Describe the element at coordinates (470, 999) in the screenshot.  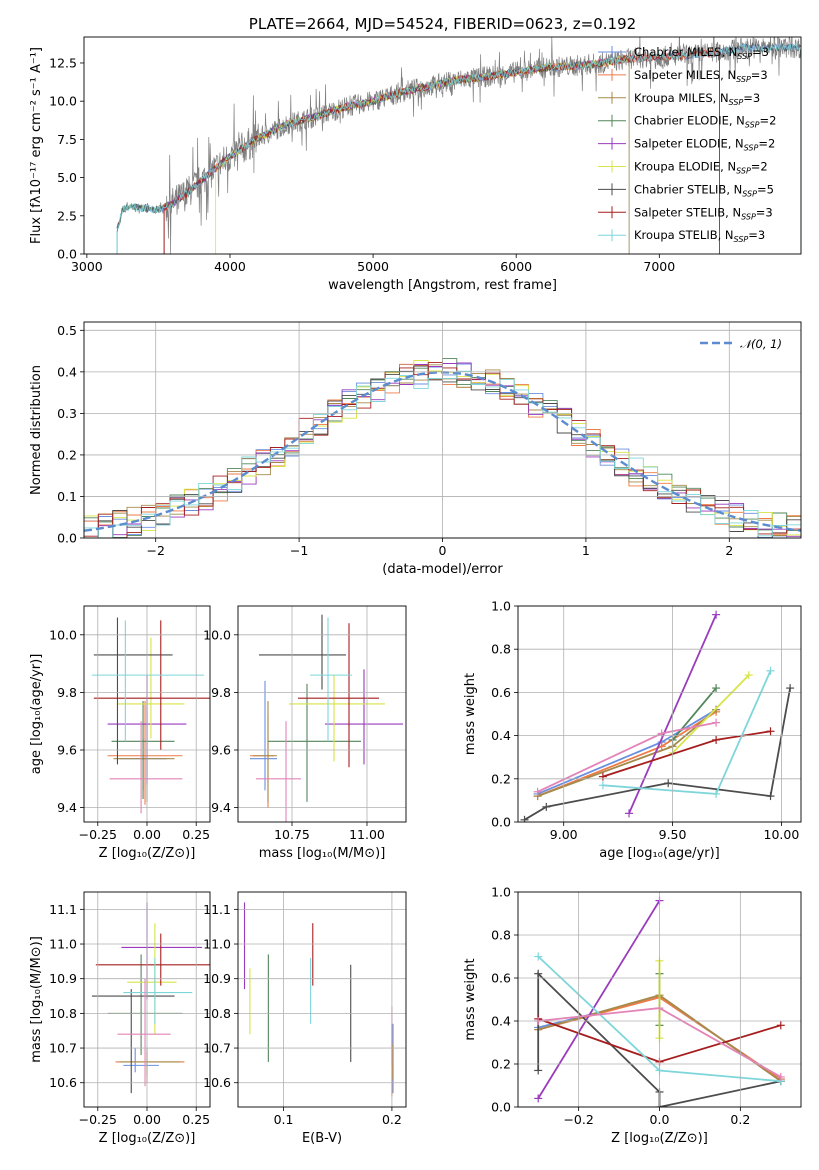
I see `y-axis-label: mass weight` at that location.